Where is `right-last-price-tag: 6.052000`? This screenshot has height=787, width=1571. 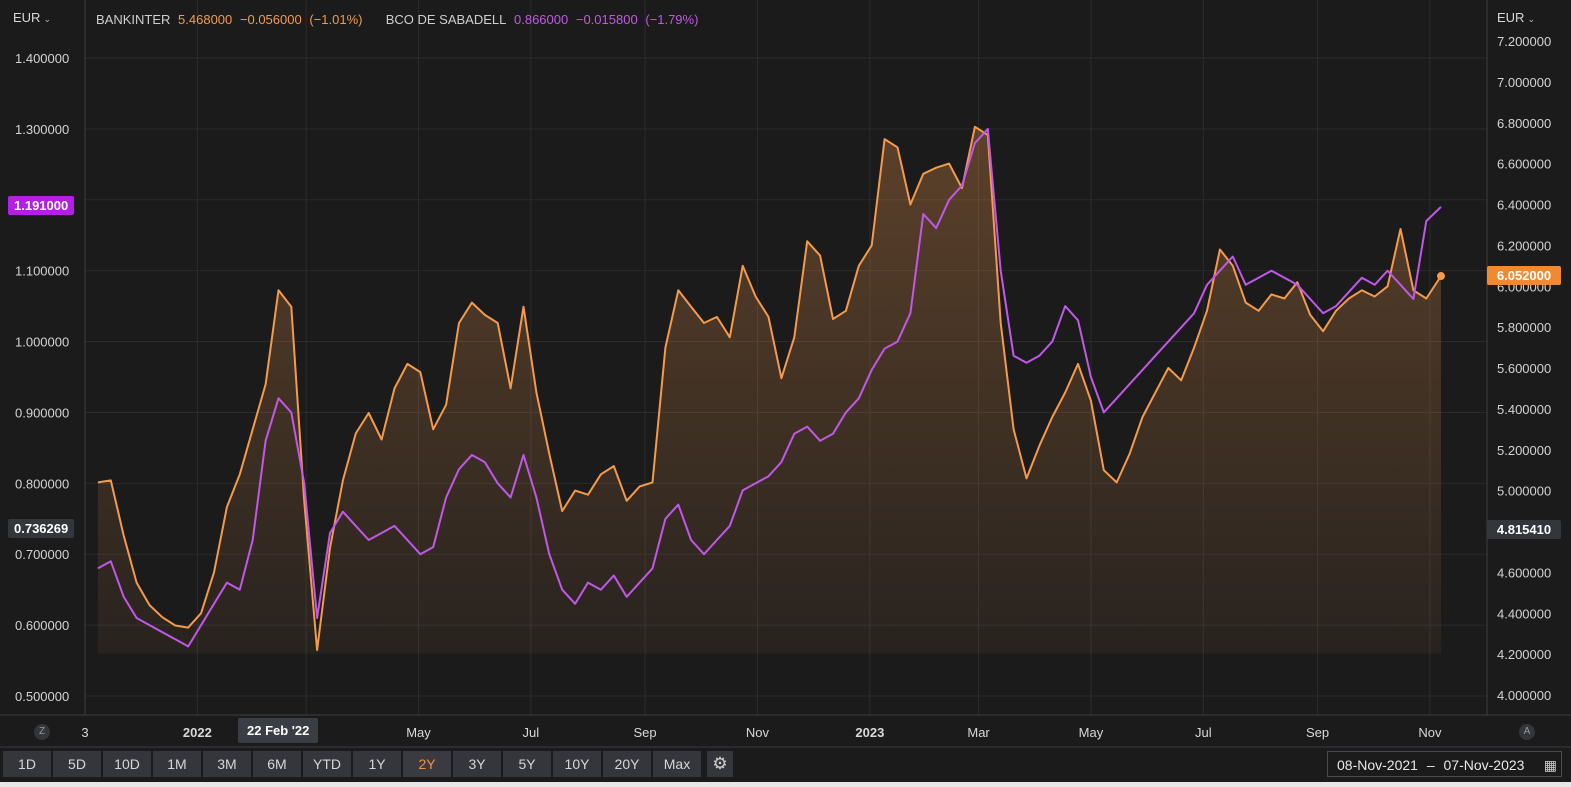
right-last-price-tag: 6.052000 is located at coordinates (1524, 275).